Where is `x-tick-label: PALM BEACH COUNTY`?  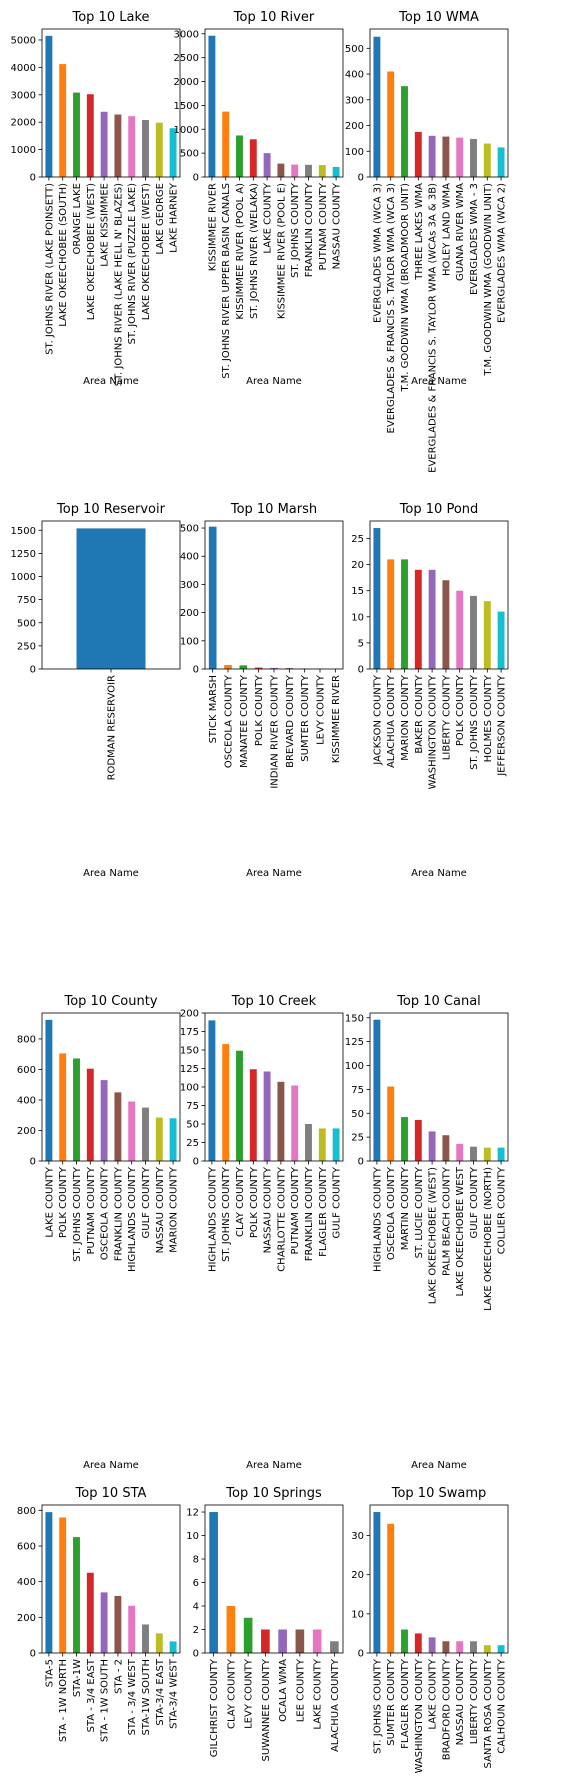
x-tick-label: PALM BEACH COUNTY is located at coordinates (446, 1221).